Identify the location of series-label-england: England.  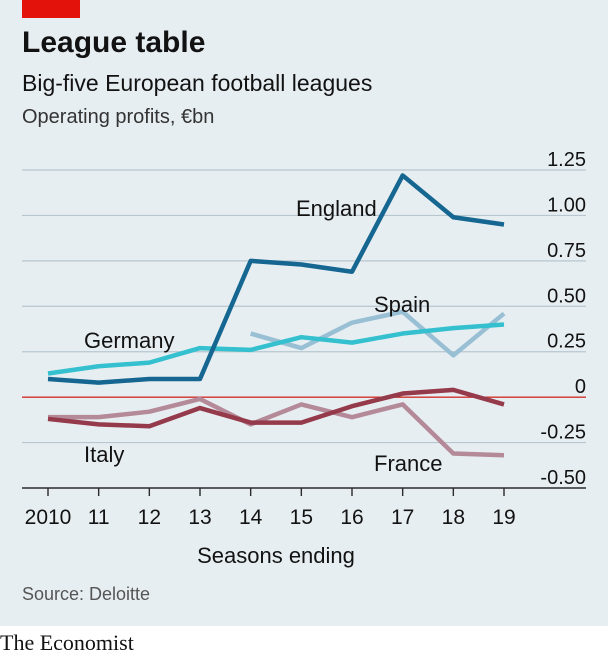
(336, 208).